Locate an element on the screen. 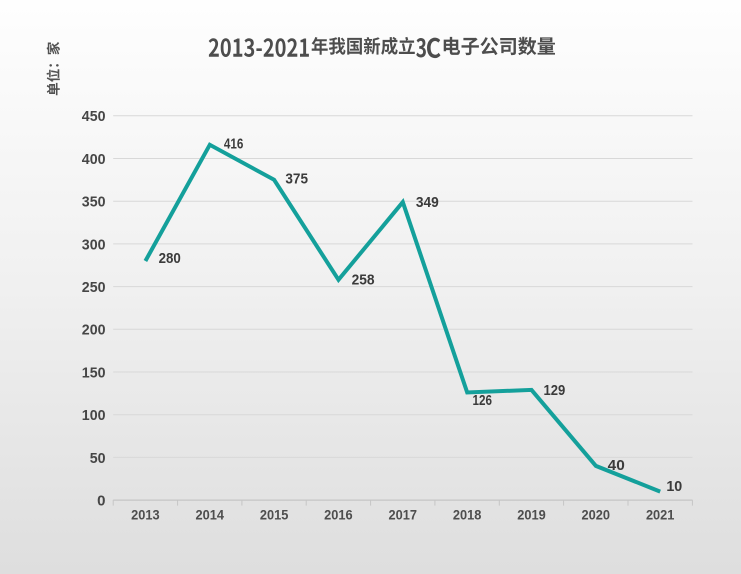 The width and height of the screenshot is (741, 574). svg-text: 2019 is located at coordinates (531, 515).